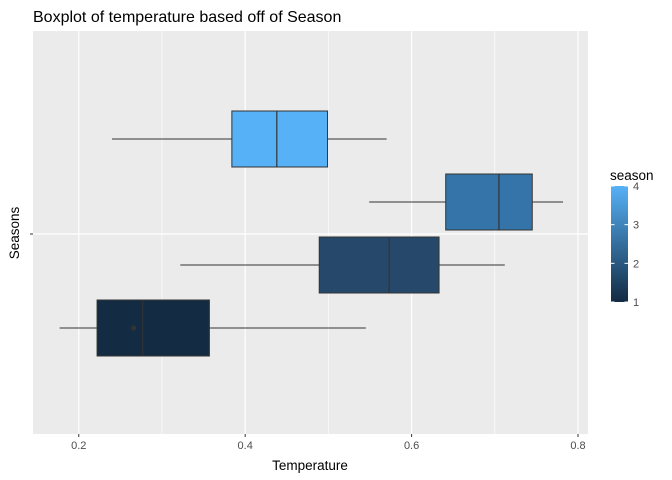 This screenshot has height=480, width=672. Describe the element at coordinates (632, 175) in the screenshot. I see `legend-title: season` at that location.